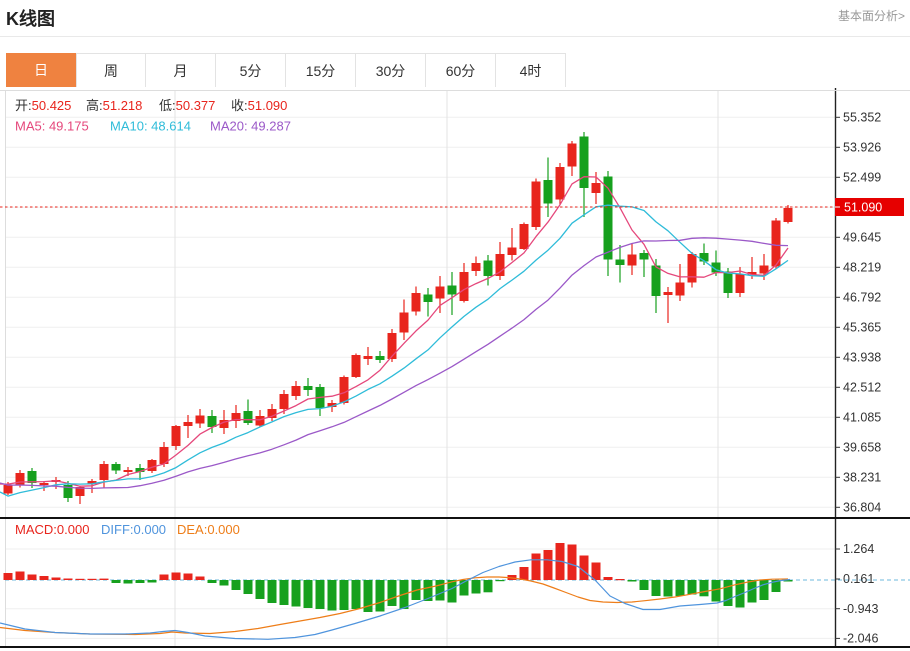  I want to click on svg-text: 51.090, so click(863, 208).